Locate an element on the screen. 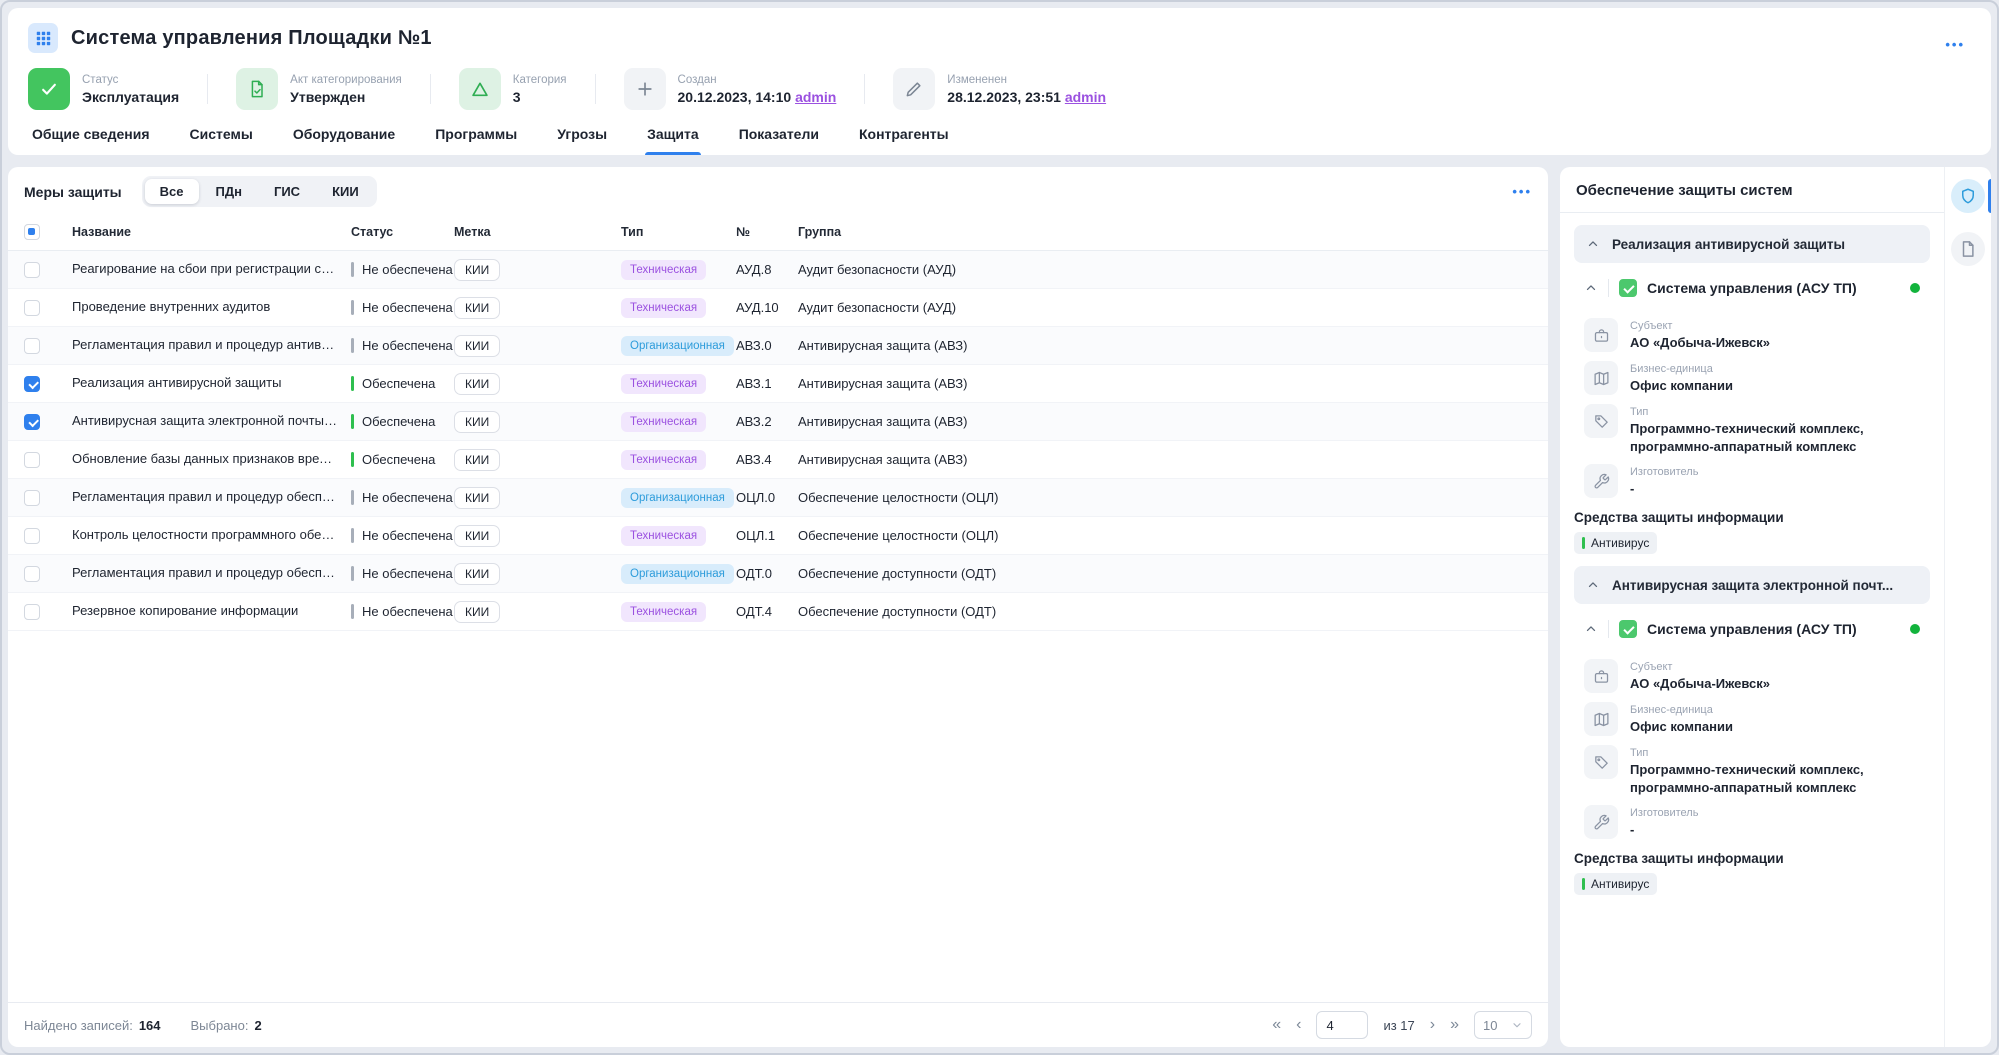 The height and width of the screenshot is (1055, 1999). pencil-icon is located at coordinates (914, 89).